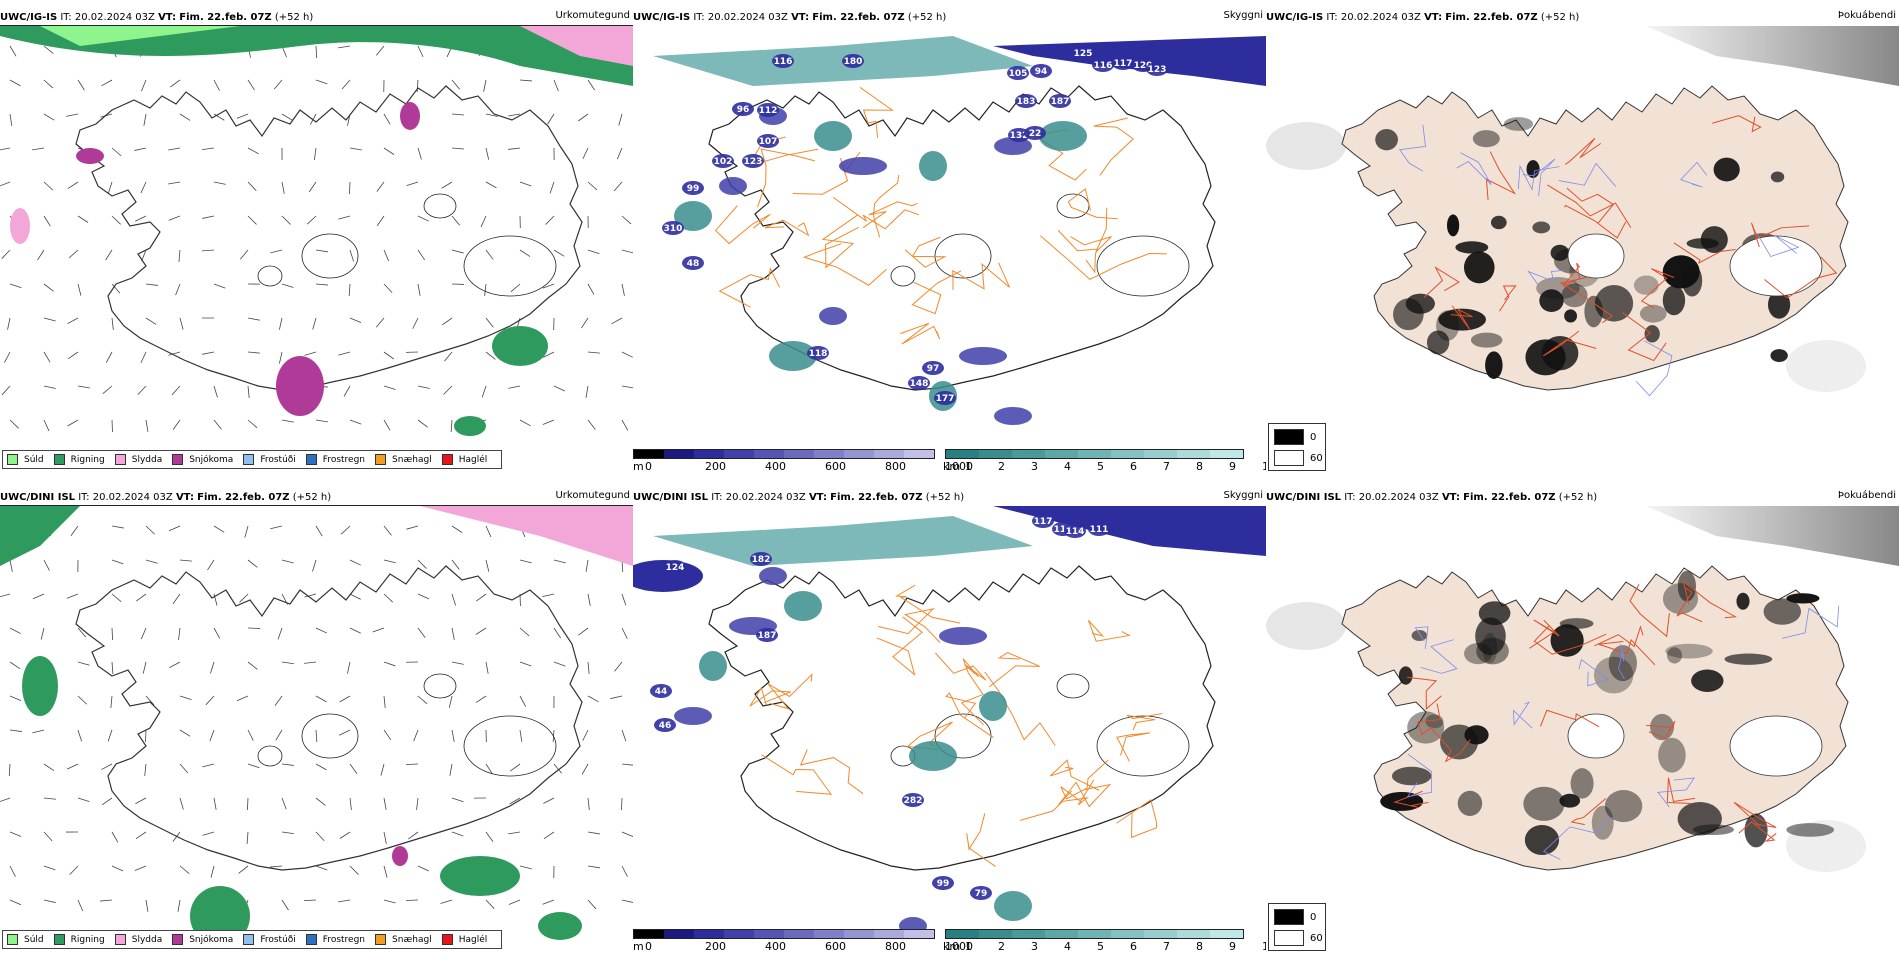 The width and height of the screenshot is (1900, 955). I want to click on meter-tick-label: 600, so click(835, 946).